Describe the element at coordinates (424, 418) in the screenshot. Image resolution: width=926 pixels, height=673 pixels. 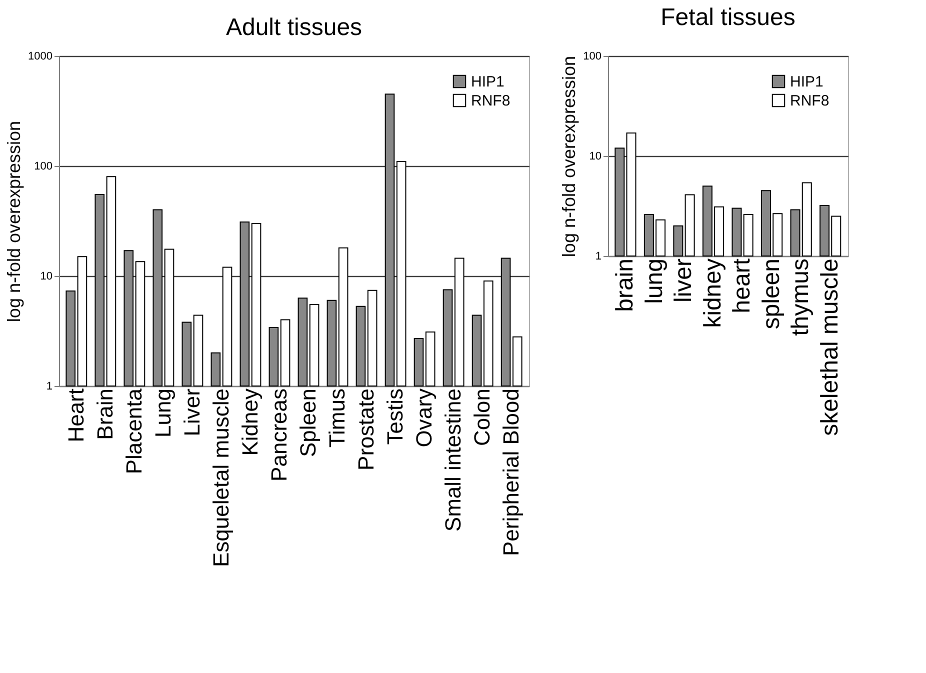
I see `x-tick-label: Ovary` at that location.